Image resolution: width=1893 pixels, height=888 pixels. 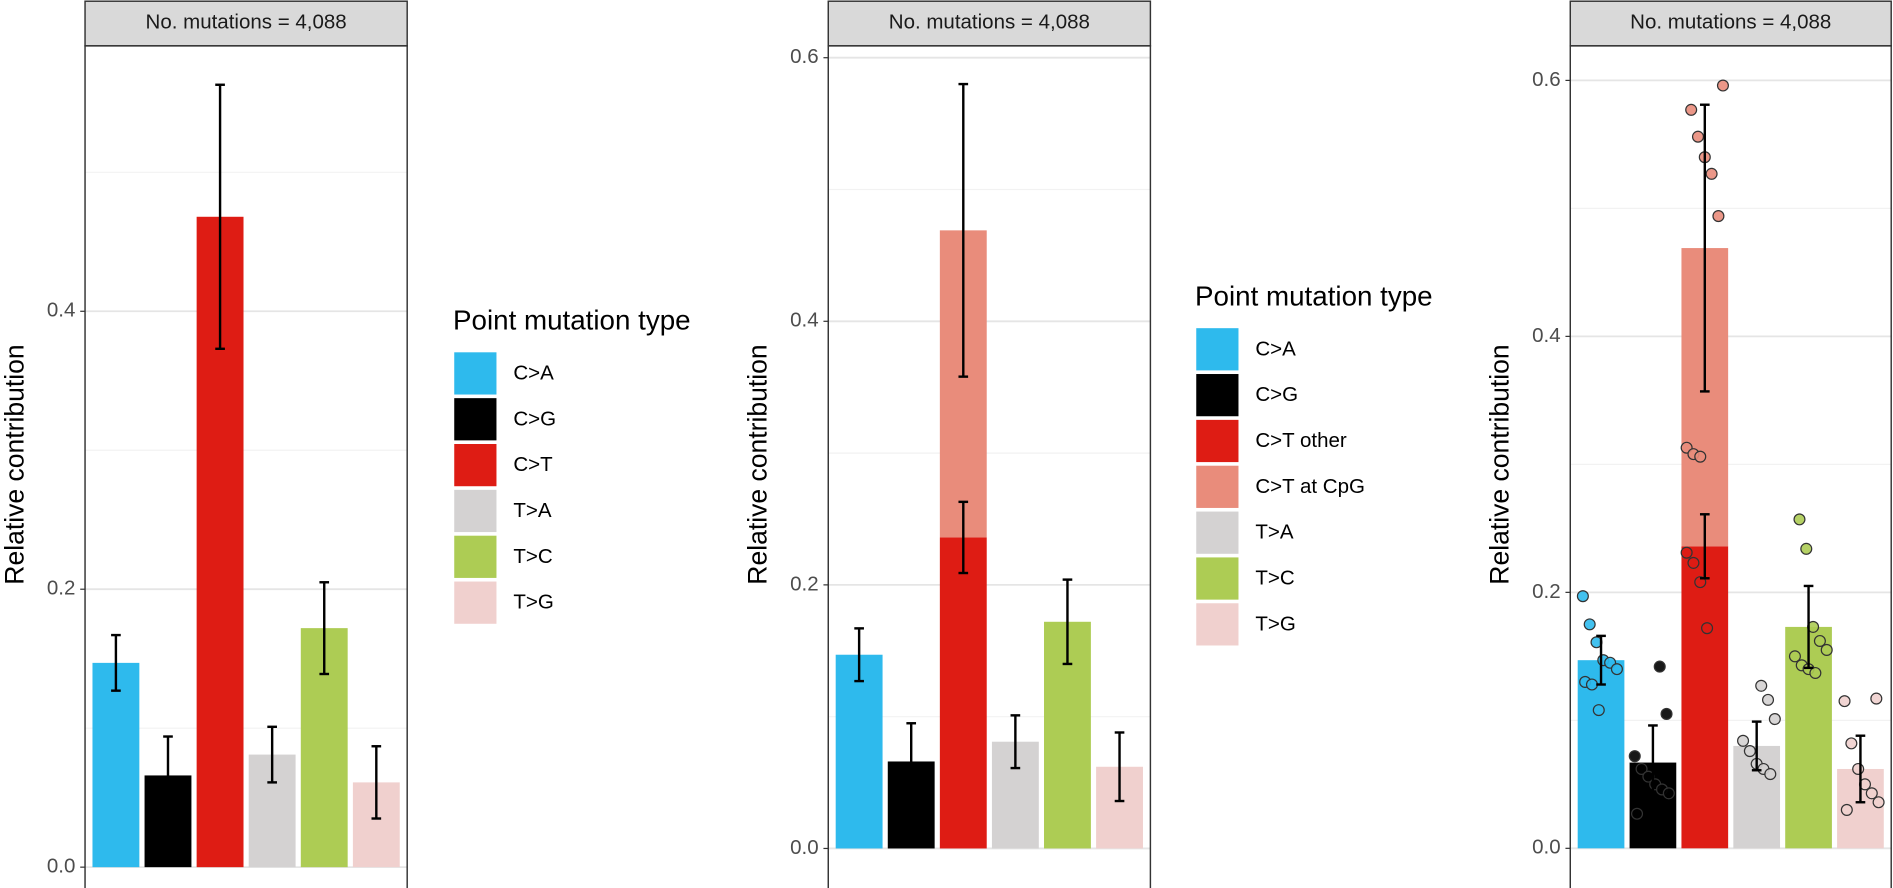 I want to click on legend-label: T>C, so click(x=532, y=556).